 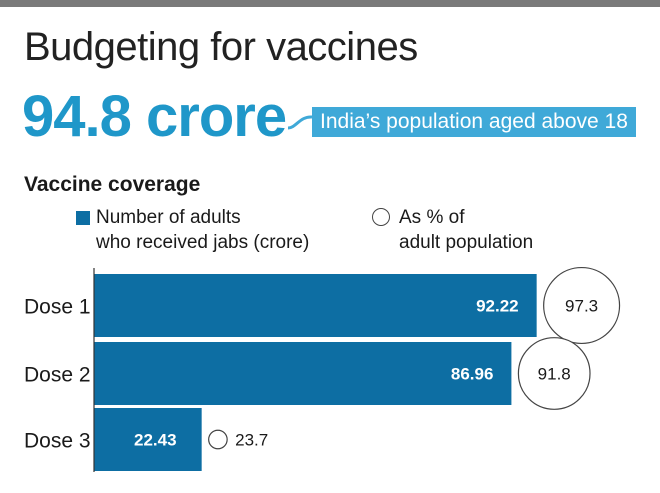 What do you see at coordinates (432, 217) in the screenshot?
I see `legend-circle-label-line1: As % of` at bounding box center [432, 217].